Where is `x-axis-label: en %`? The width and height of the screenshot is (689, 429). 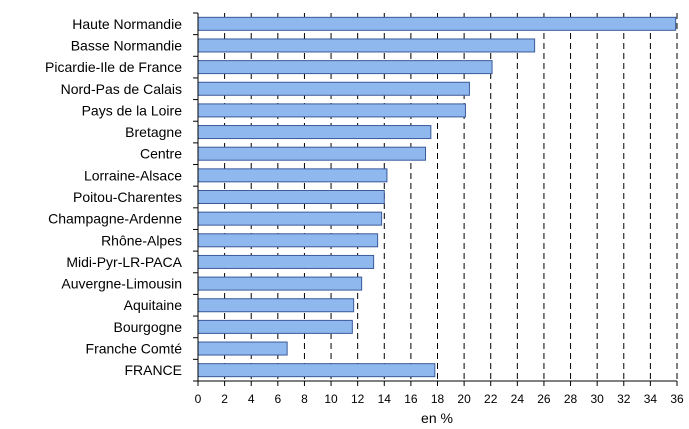 x-axis-label: en % is located at coordinates (437, 418).